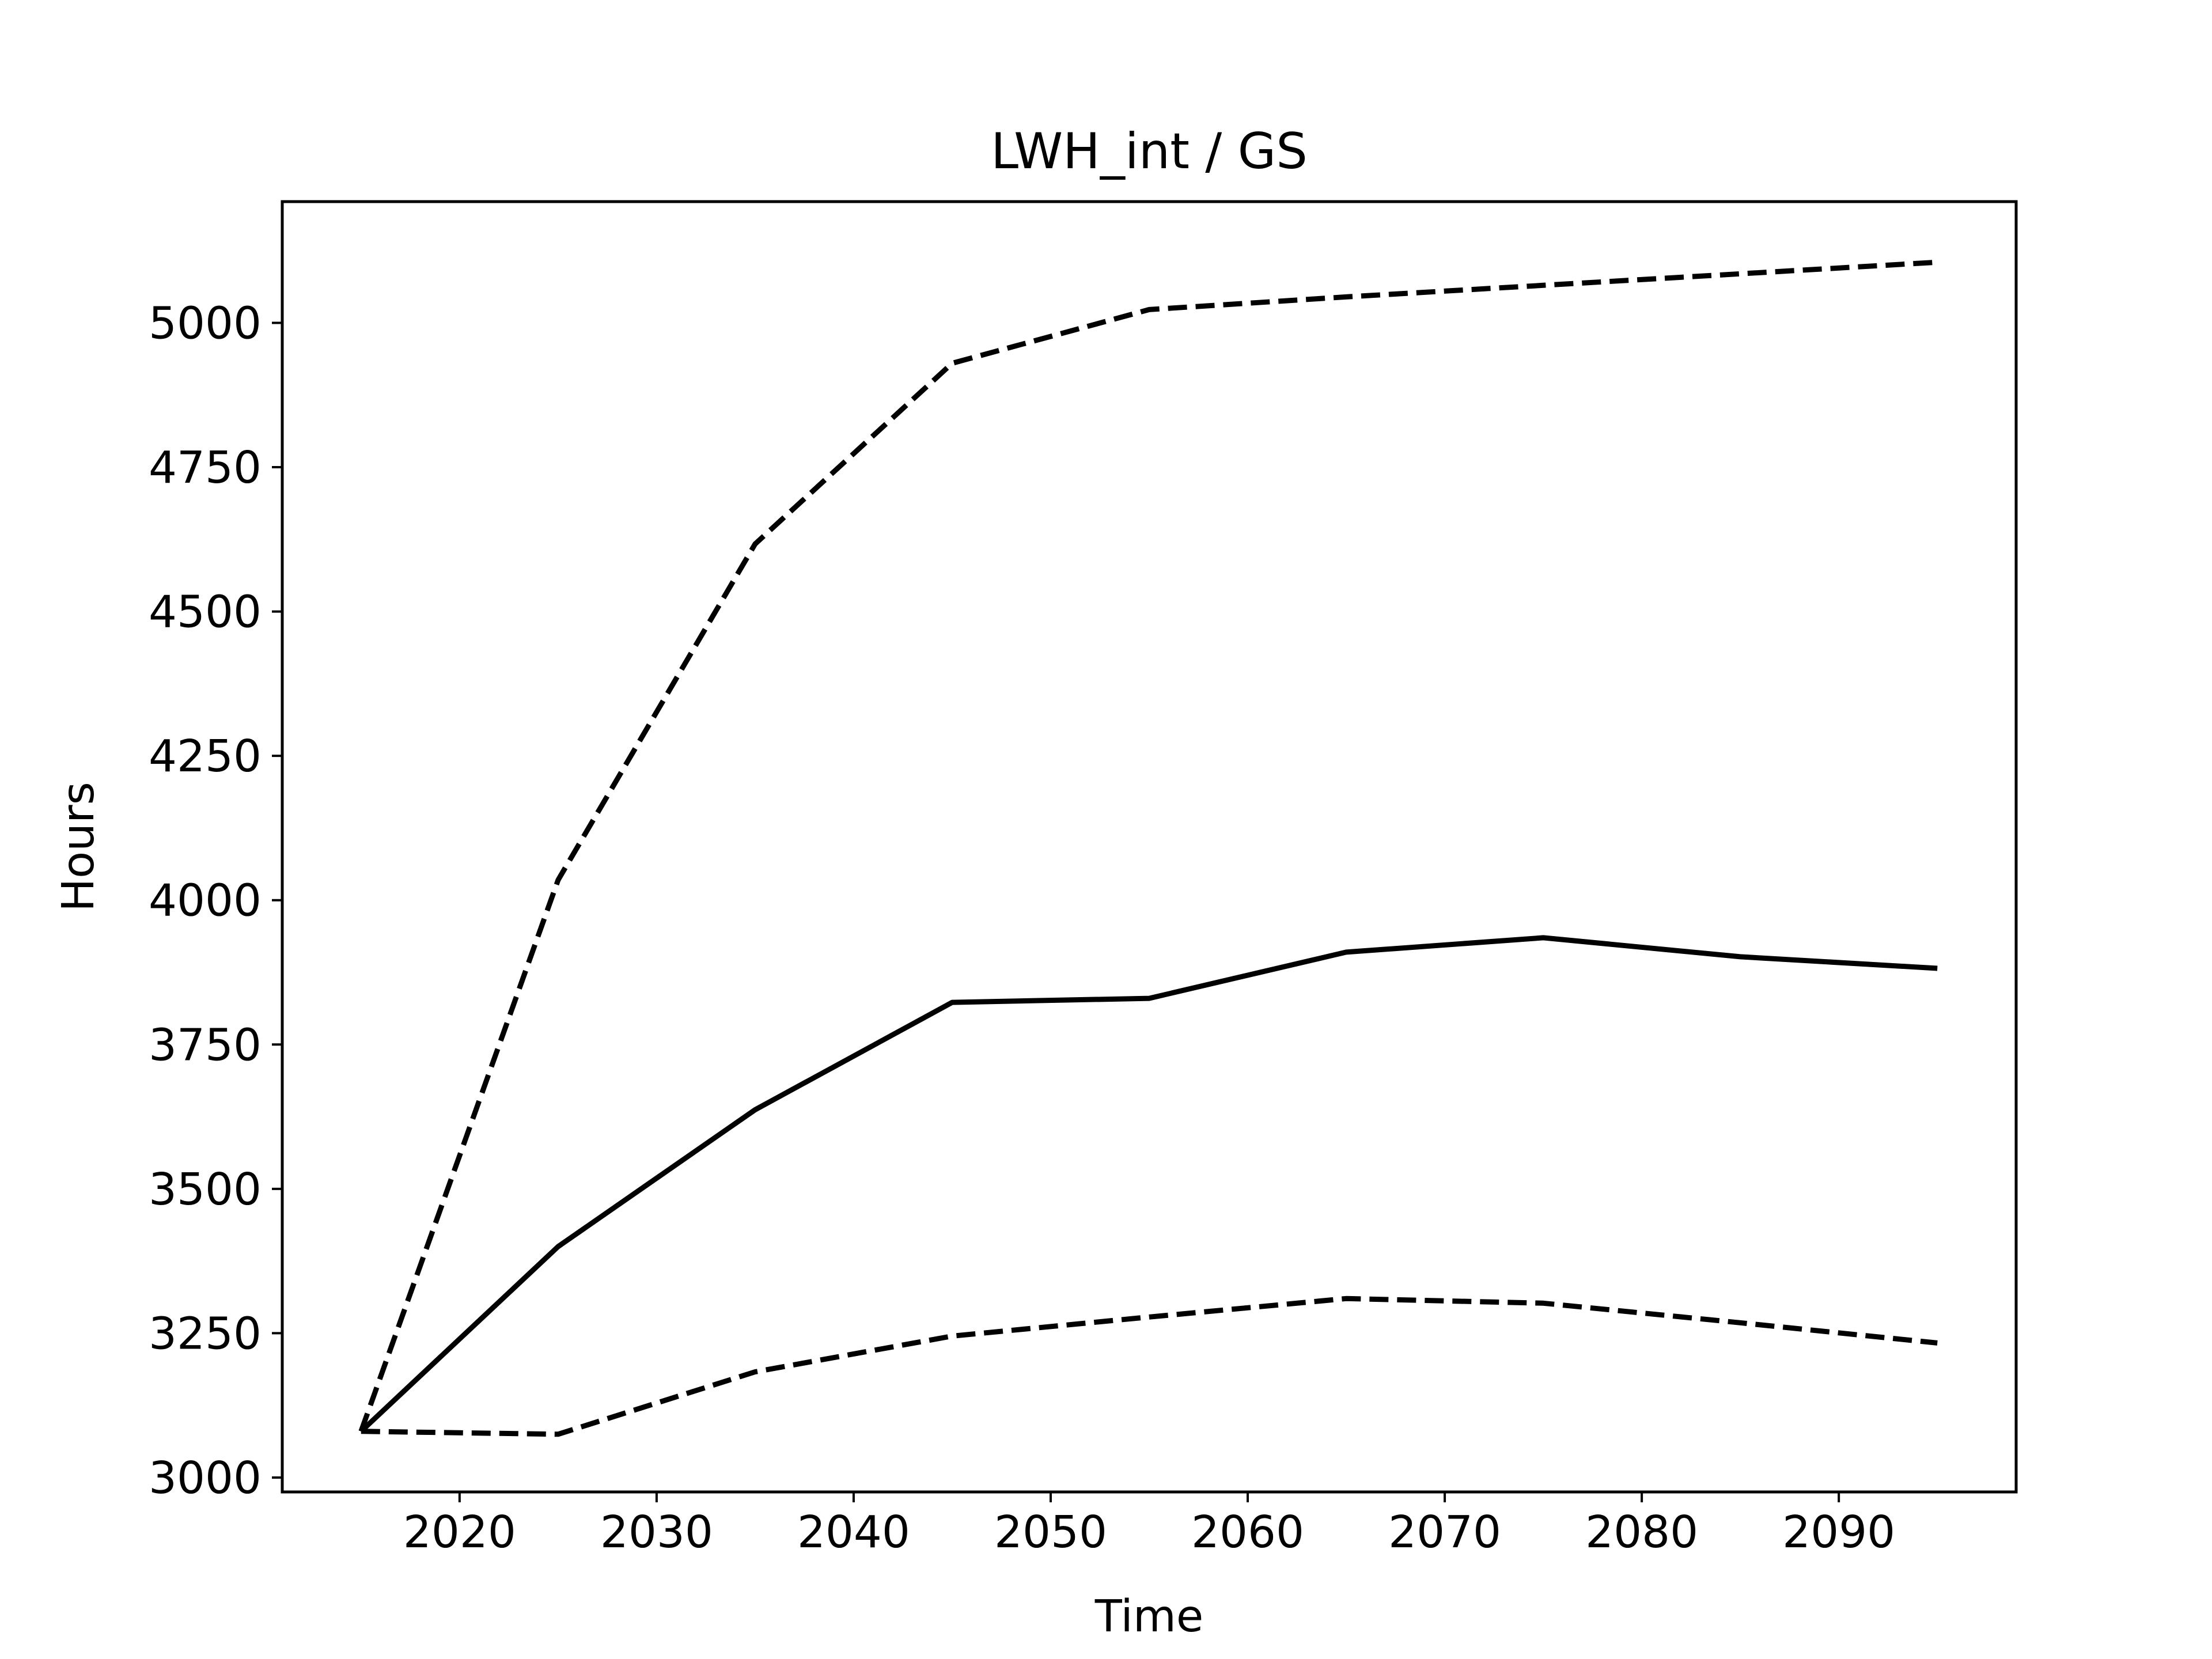  I want to click on y-tick-label: 5000, so click(205, 323).